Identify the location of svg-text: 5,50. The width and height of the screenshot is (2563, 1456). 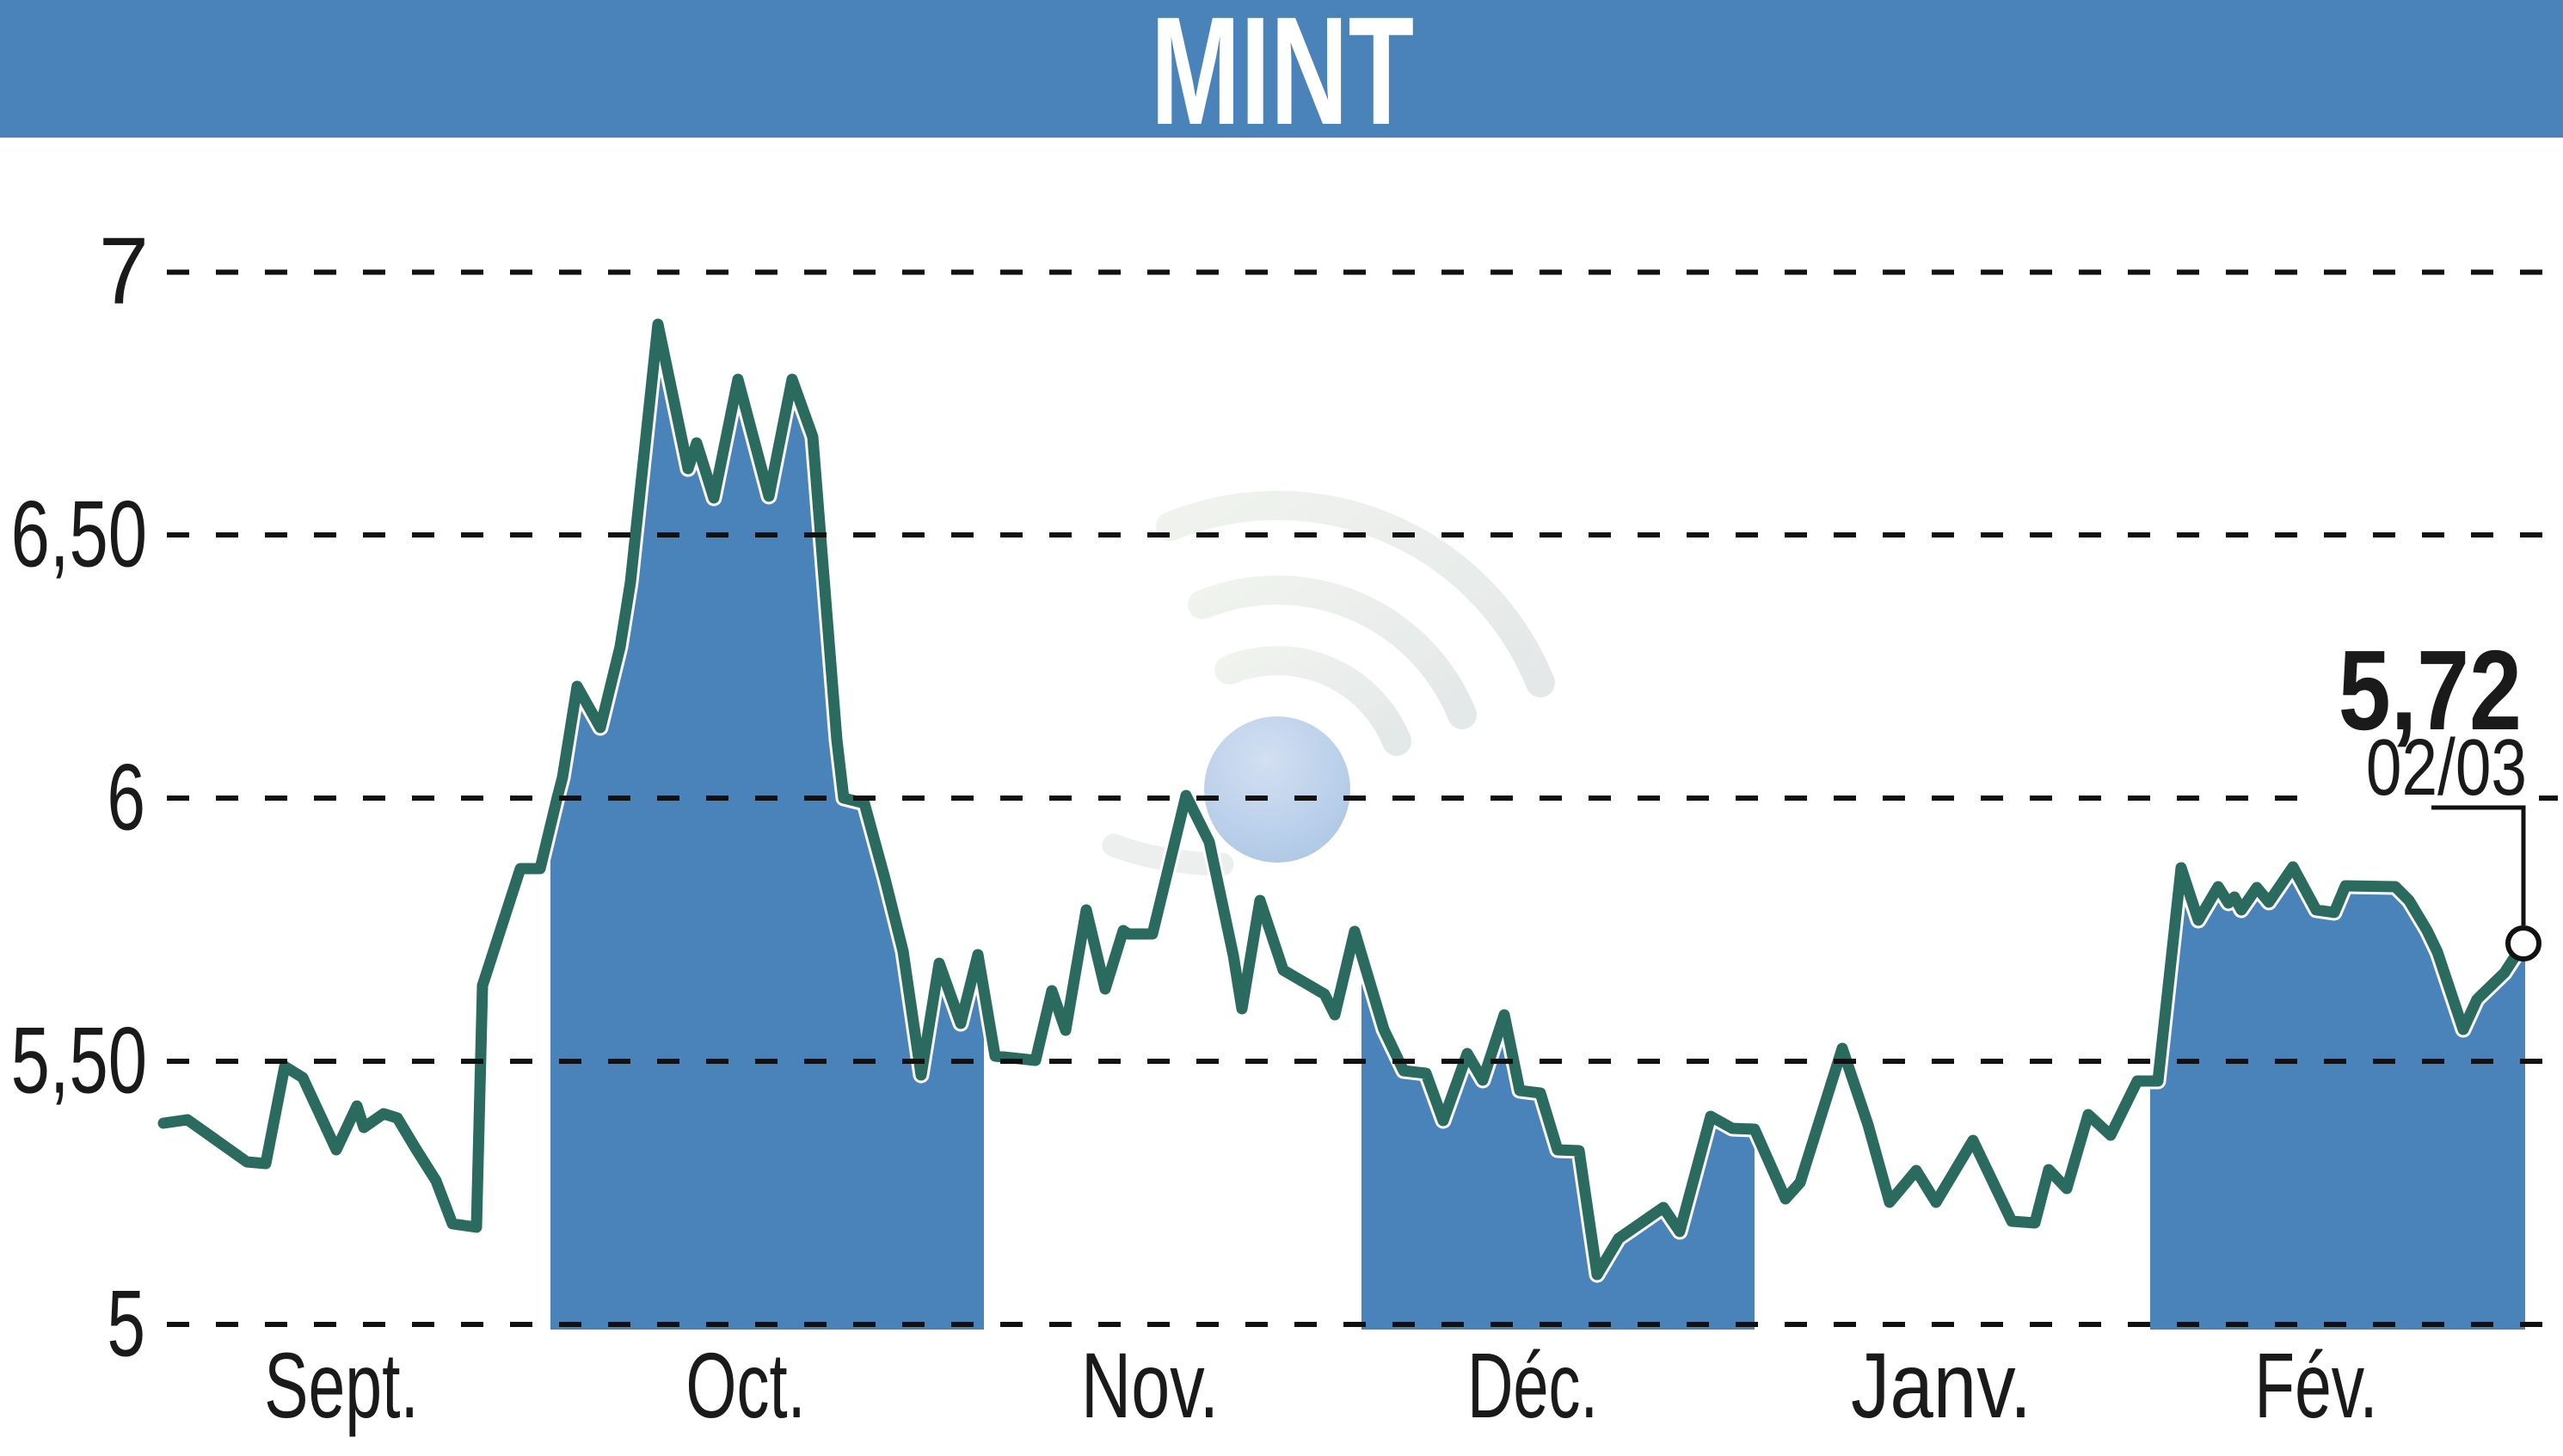
(79, 1060).